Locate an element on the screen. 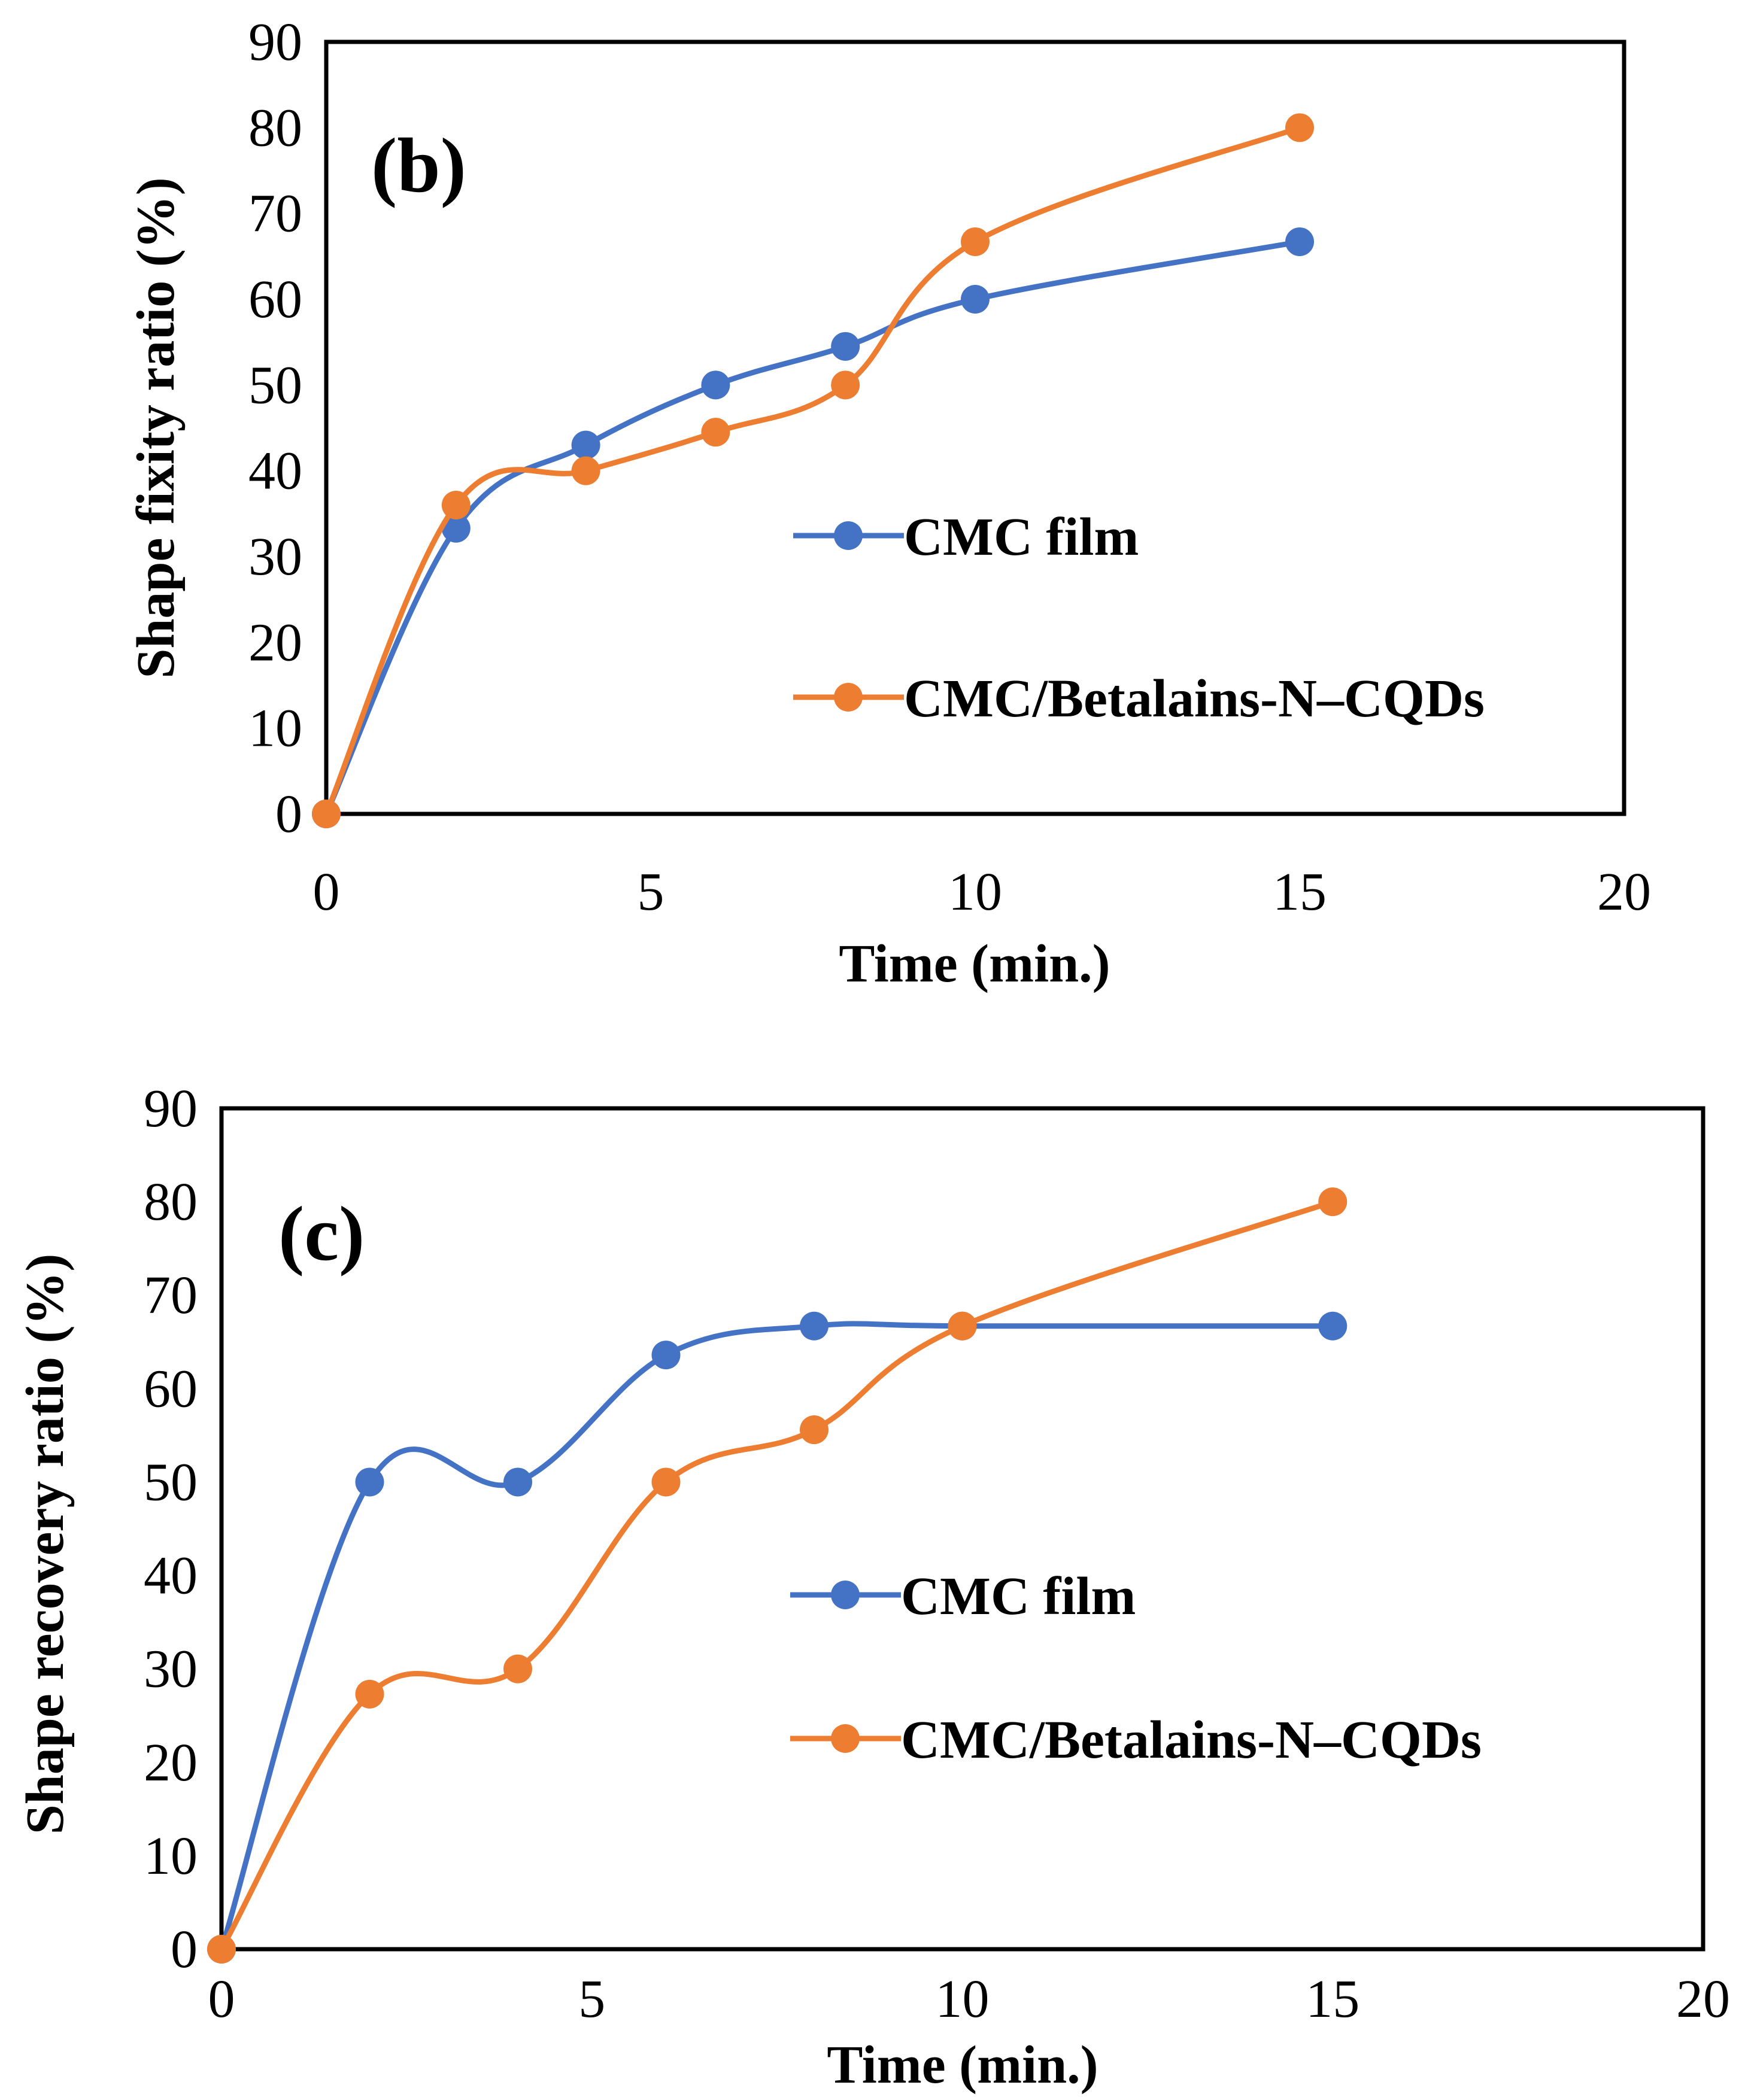  panel-label: (b) is located at coordinates (418, 166).